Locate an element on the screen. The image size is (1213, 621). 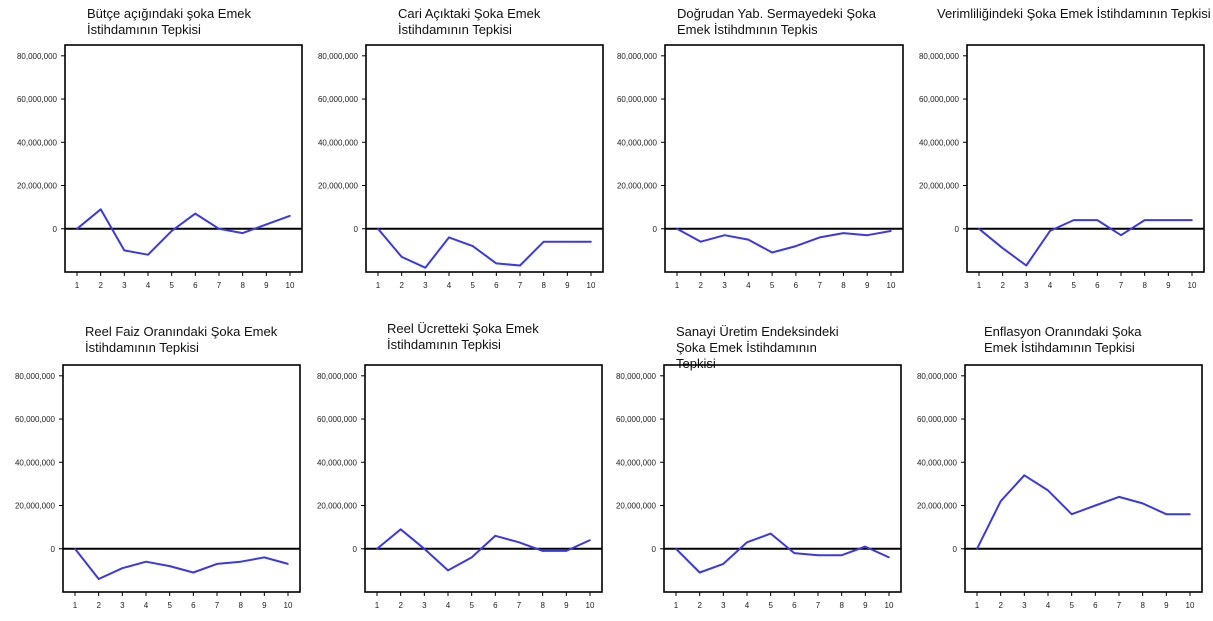
chart-title-line: Bütçe açığındaki şoka Emek is located at coordinates (169, 13).